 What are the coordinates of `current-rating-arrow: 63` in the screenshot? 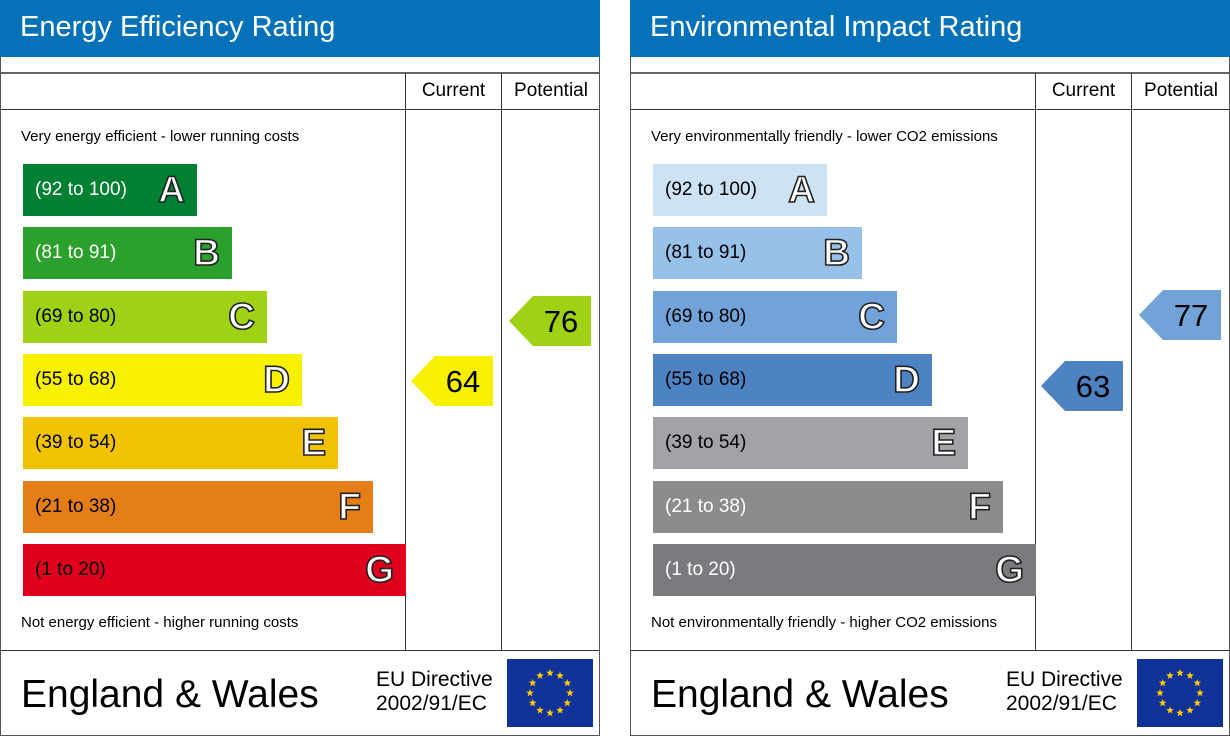 It's located at (1082, 386).